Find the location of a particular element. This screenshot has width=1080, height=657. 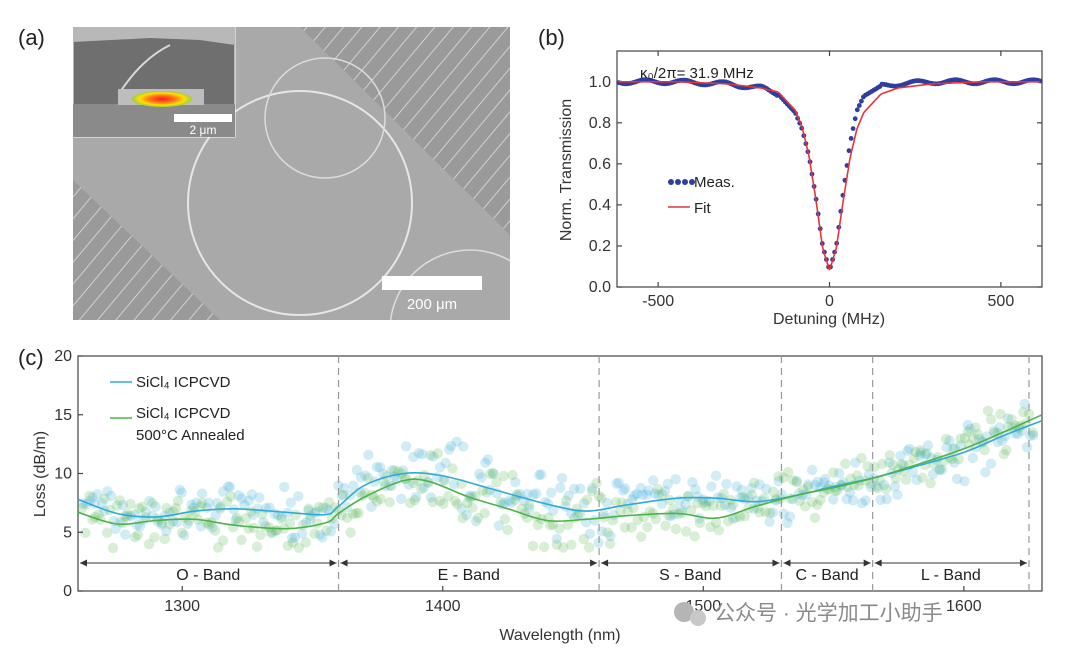

scale-bar is located at coordinates (432, 283).